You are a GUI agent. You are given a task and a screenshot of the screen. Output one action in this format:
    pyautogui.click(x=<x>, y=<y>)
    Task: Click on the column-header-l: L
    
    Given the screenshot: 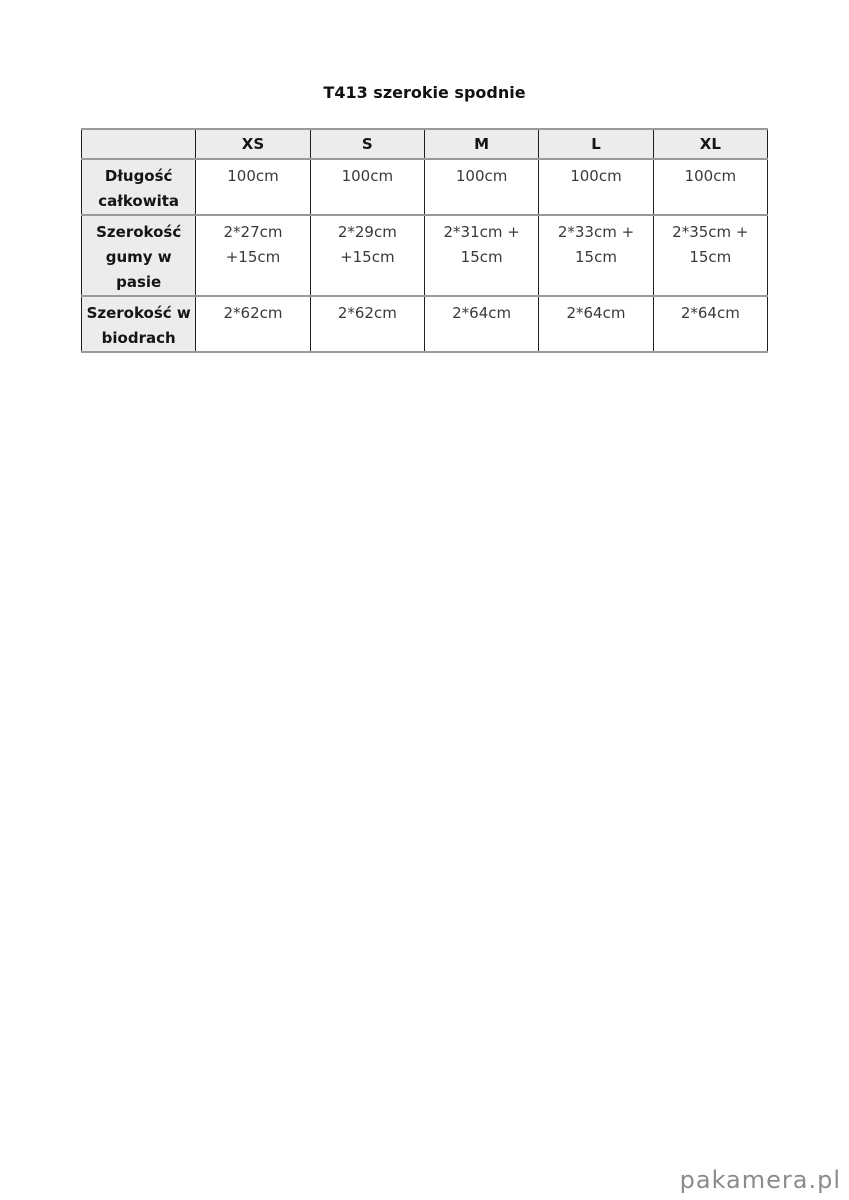 What is the action you would take?
    pyautogui.click(x=596, y=144)
    